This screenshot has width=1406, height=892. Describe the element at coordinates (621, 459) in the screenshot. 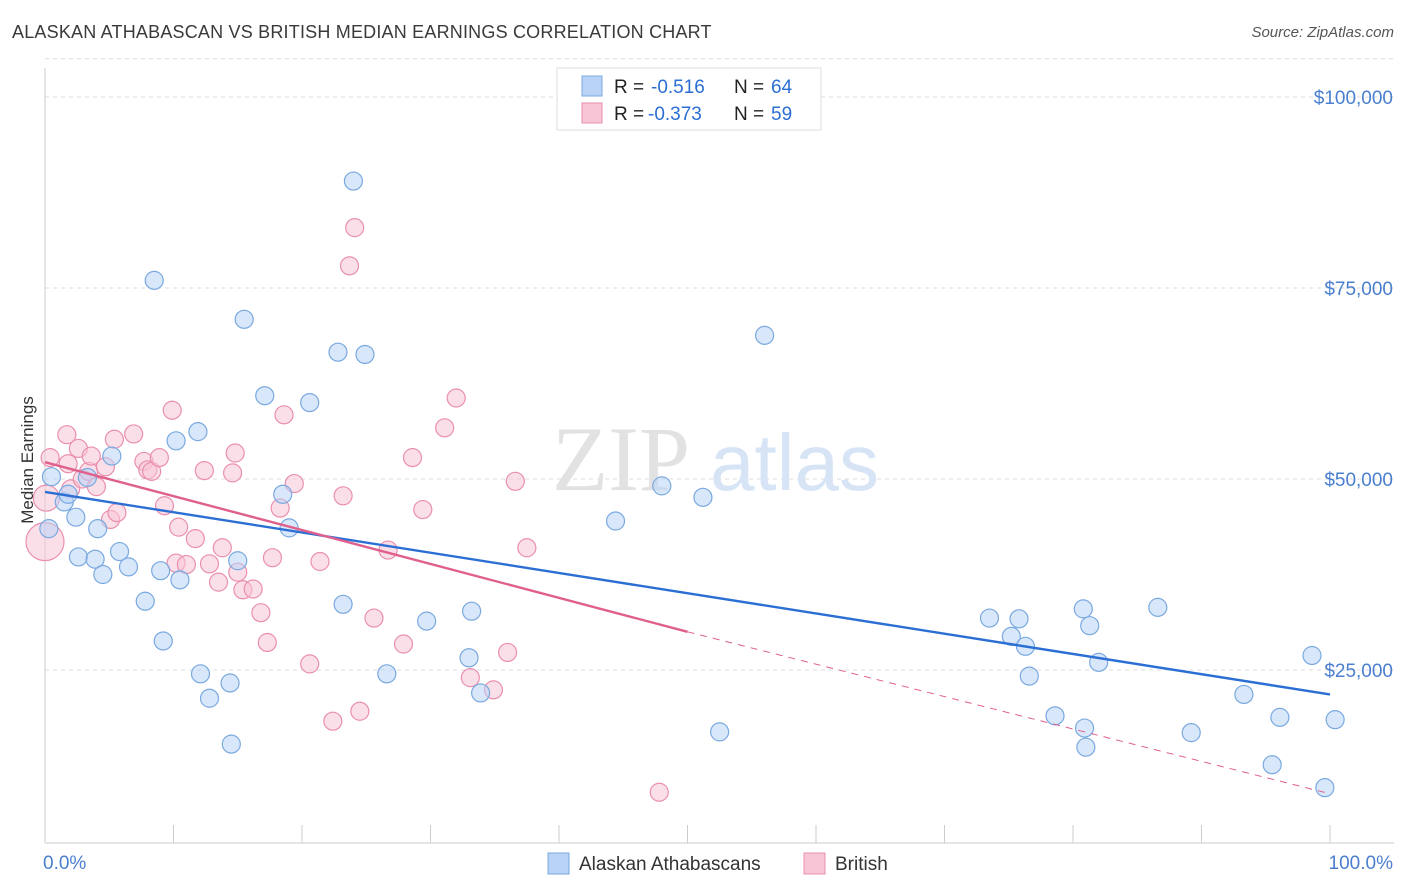

I see `watermark-zip: ZIP` at that location.